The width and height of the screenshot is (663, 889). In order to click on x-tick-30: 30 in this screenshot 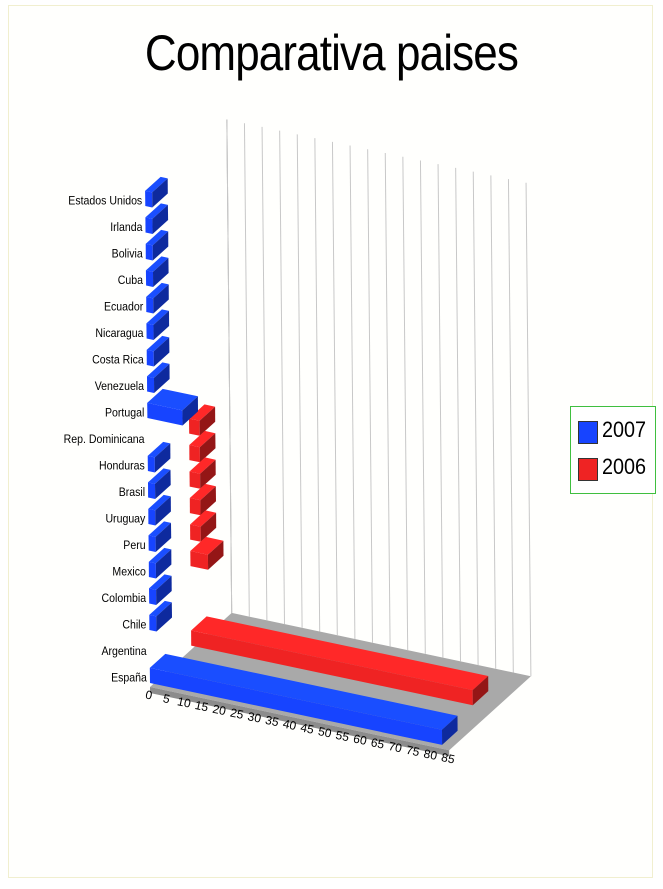, I will do `click(254, 717)`.